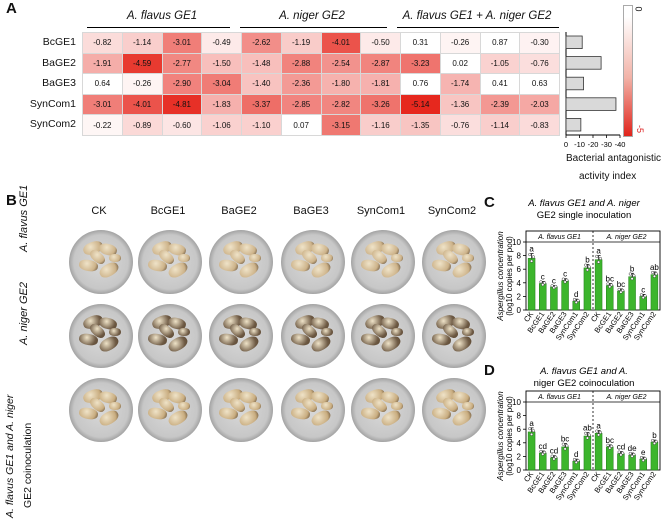  I want to click on significance-letter: ab, so click(654, 267).